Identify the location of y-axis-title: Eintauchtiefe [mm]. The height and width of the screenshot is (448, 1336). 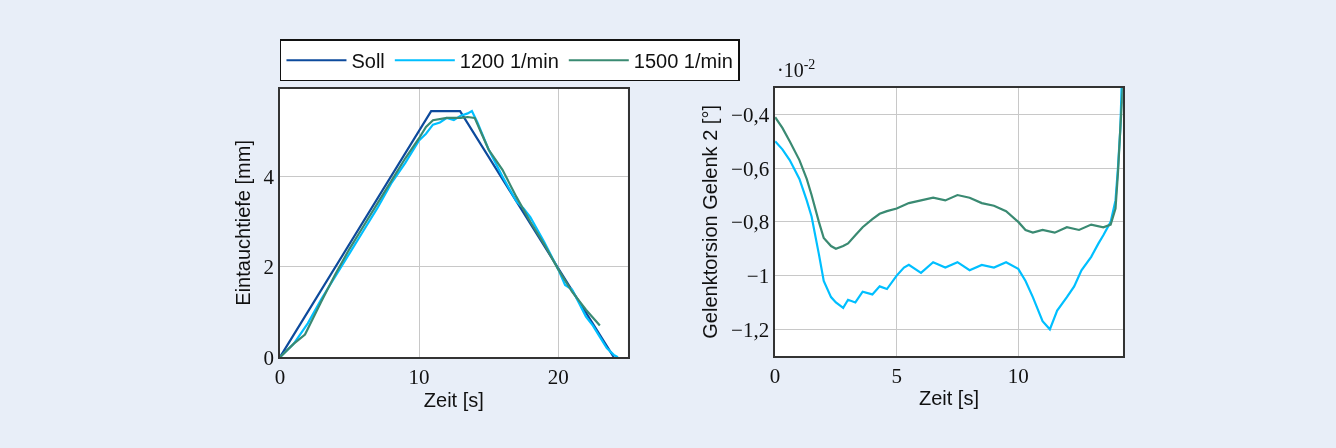
(242, 223).